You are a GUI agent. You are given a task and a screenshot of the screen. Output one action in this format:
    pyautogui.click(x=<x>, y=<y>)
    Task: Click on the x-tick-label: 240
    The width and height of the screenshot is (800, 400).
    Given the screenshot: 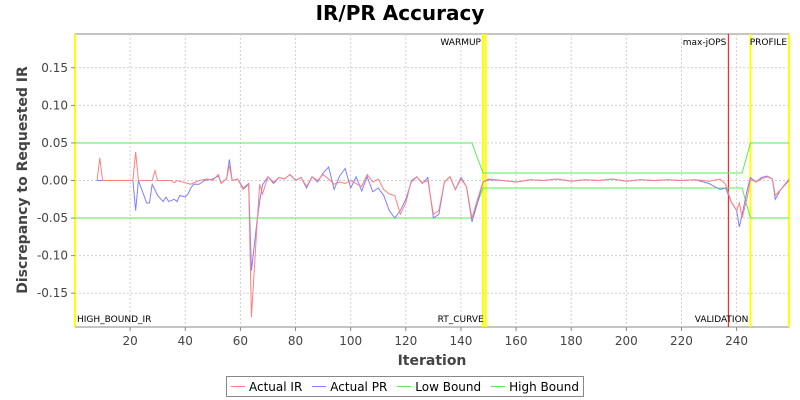 What is the action you would take?
    pyautogui.click(x=736, y=341)
    